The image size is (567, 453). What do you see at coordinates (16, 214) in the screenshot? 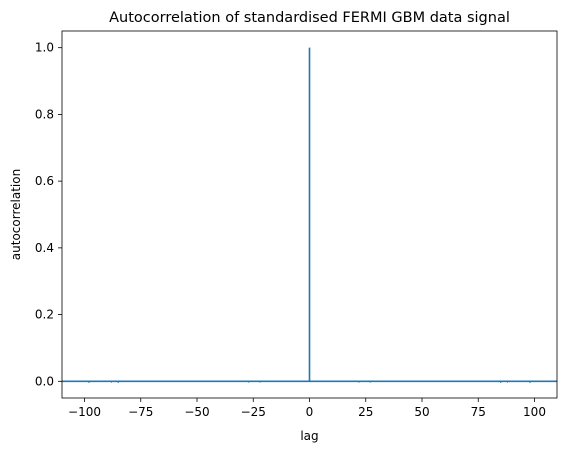
I see `y-axis-label: autocorrelation` at bounding box center [16, 214].